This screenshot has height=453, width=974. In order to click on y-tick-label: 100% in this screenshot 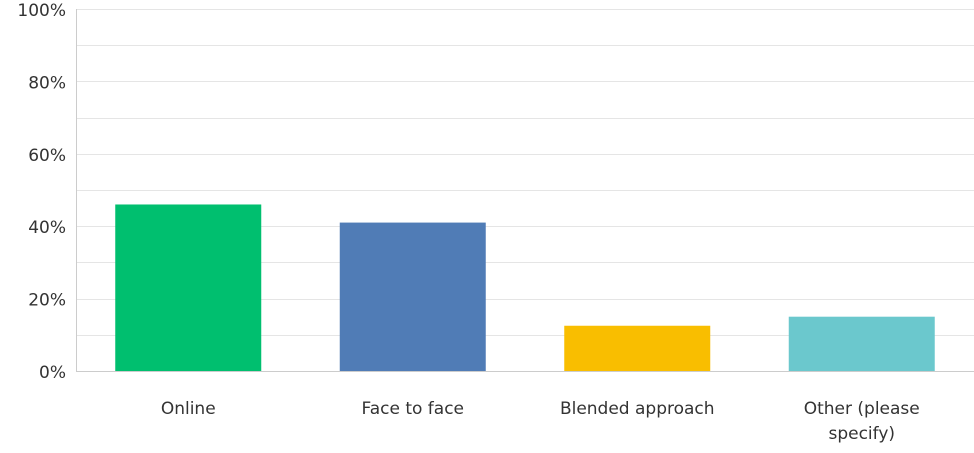, I will do `click(41, 11)`.